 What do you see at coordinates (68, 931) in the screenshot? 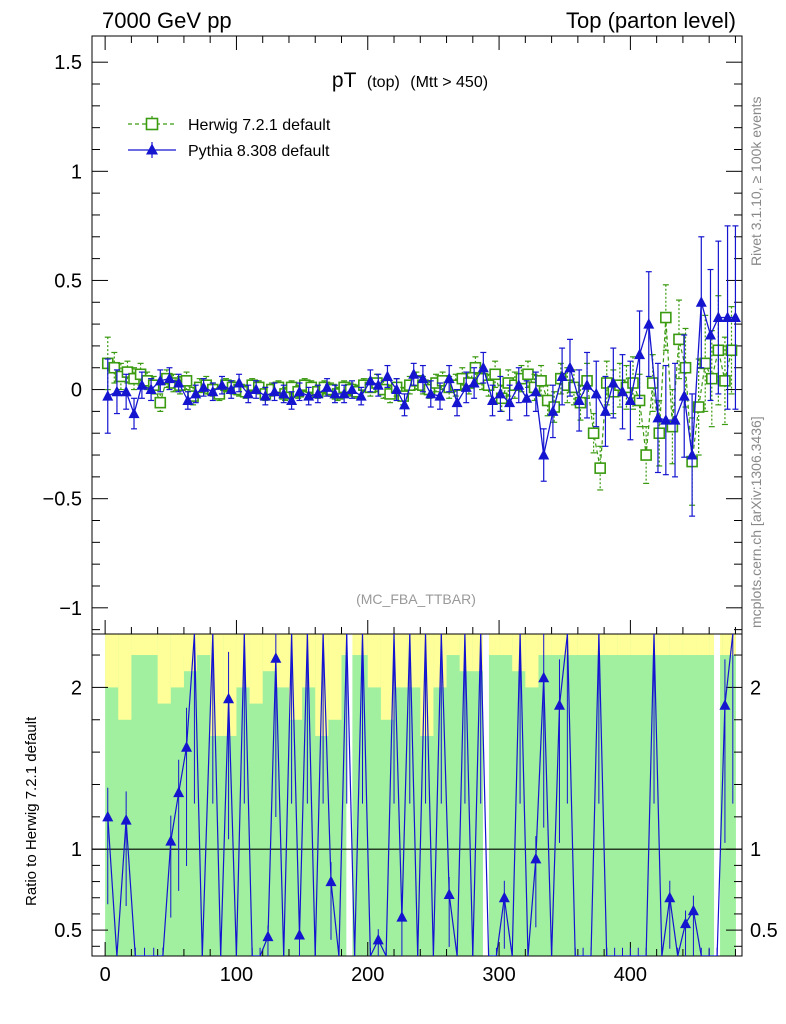
I see `ratio-ytick-label: 0.5` at bounding box center [68, 931].